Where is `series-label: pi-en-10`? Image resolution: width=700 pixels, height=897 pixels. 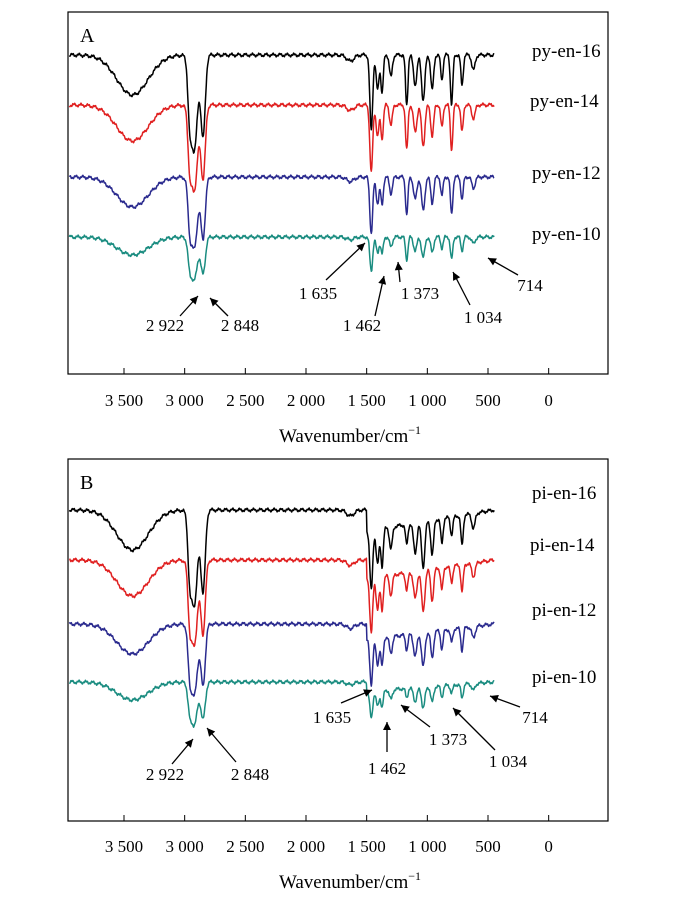
series-label: pi-en-10 is located at coordinates (564, 677).